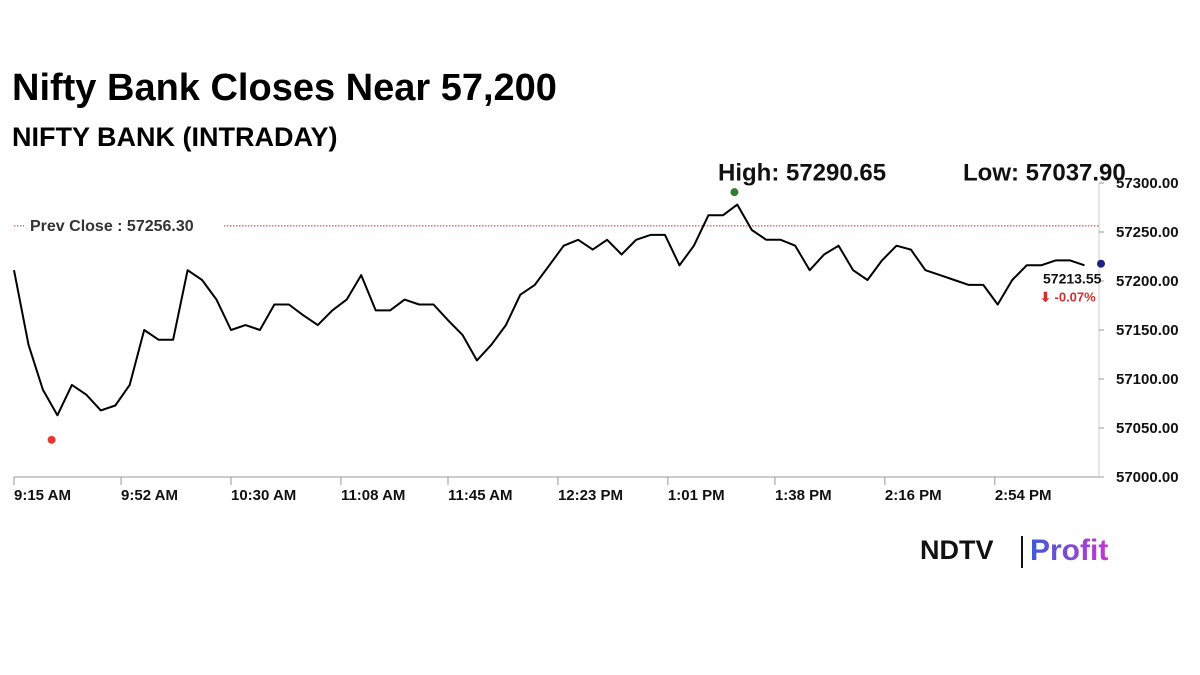 This screenshot has width=1200, height=675. I want to click on x-tick-label: 2:16 PM, so click(913, 495).